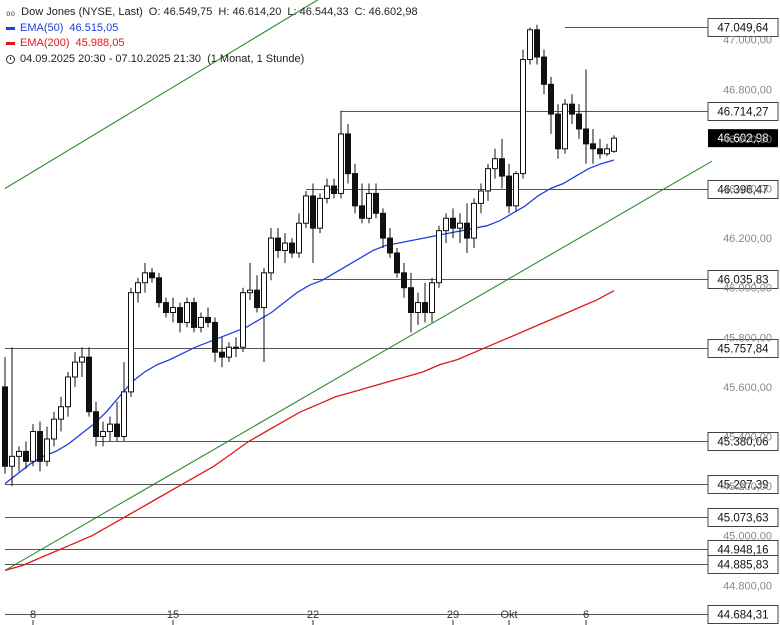 The height and width of the screenshot is (625, 780). I want to click on x-axis: 8 15 22 29 Okt 6, so click(309, 617).